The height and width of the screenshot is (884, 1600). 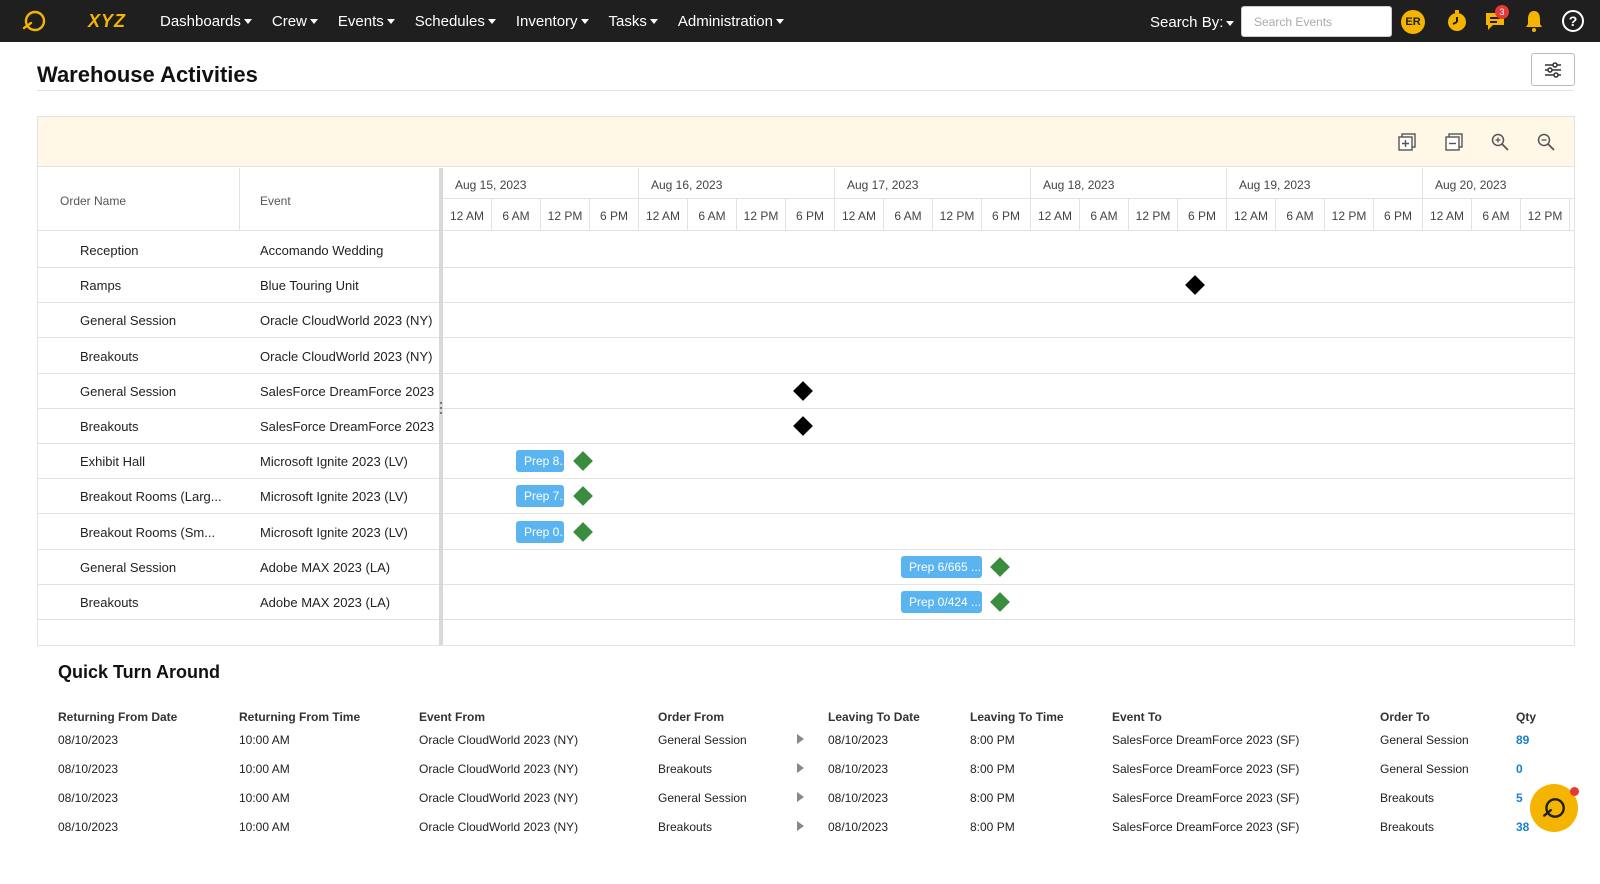 I want to click on event-cell: Microsoft Ignite 2023 (LV), so click(x=334, y=497).